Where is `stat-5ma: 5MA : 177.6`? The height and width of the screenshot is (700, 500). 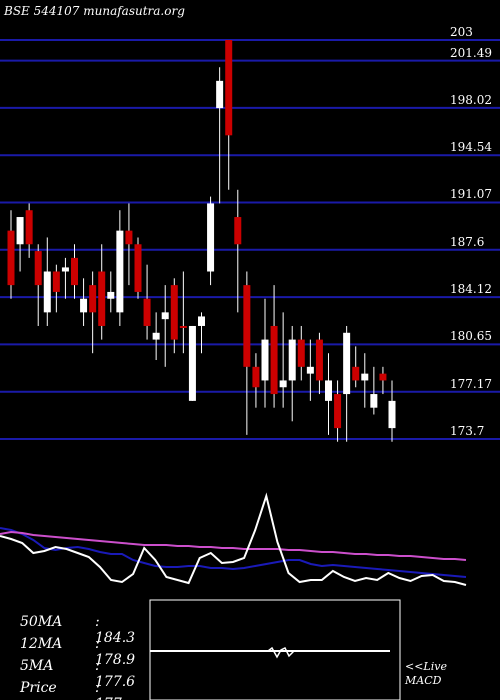 stat-5ma: 5MA : 177.6 is located at coordinates (77, 674).